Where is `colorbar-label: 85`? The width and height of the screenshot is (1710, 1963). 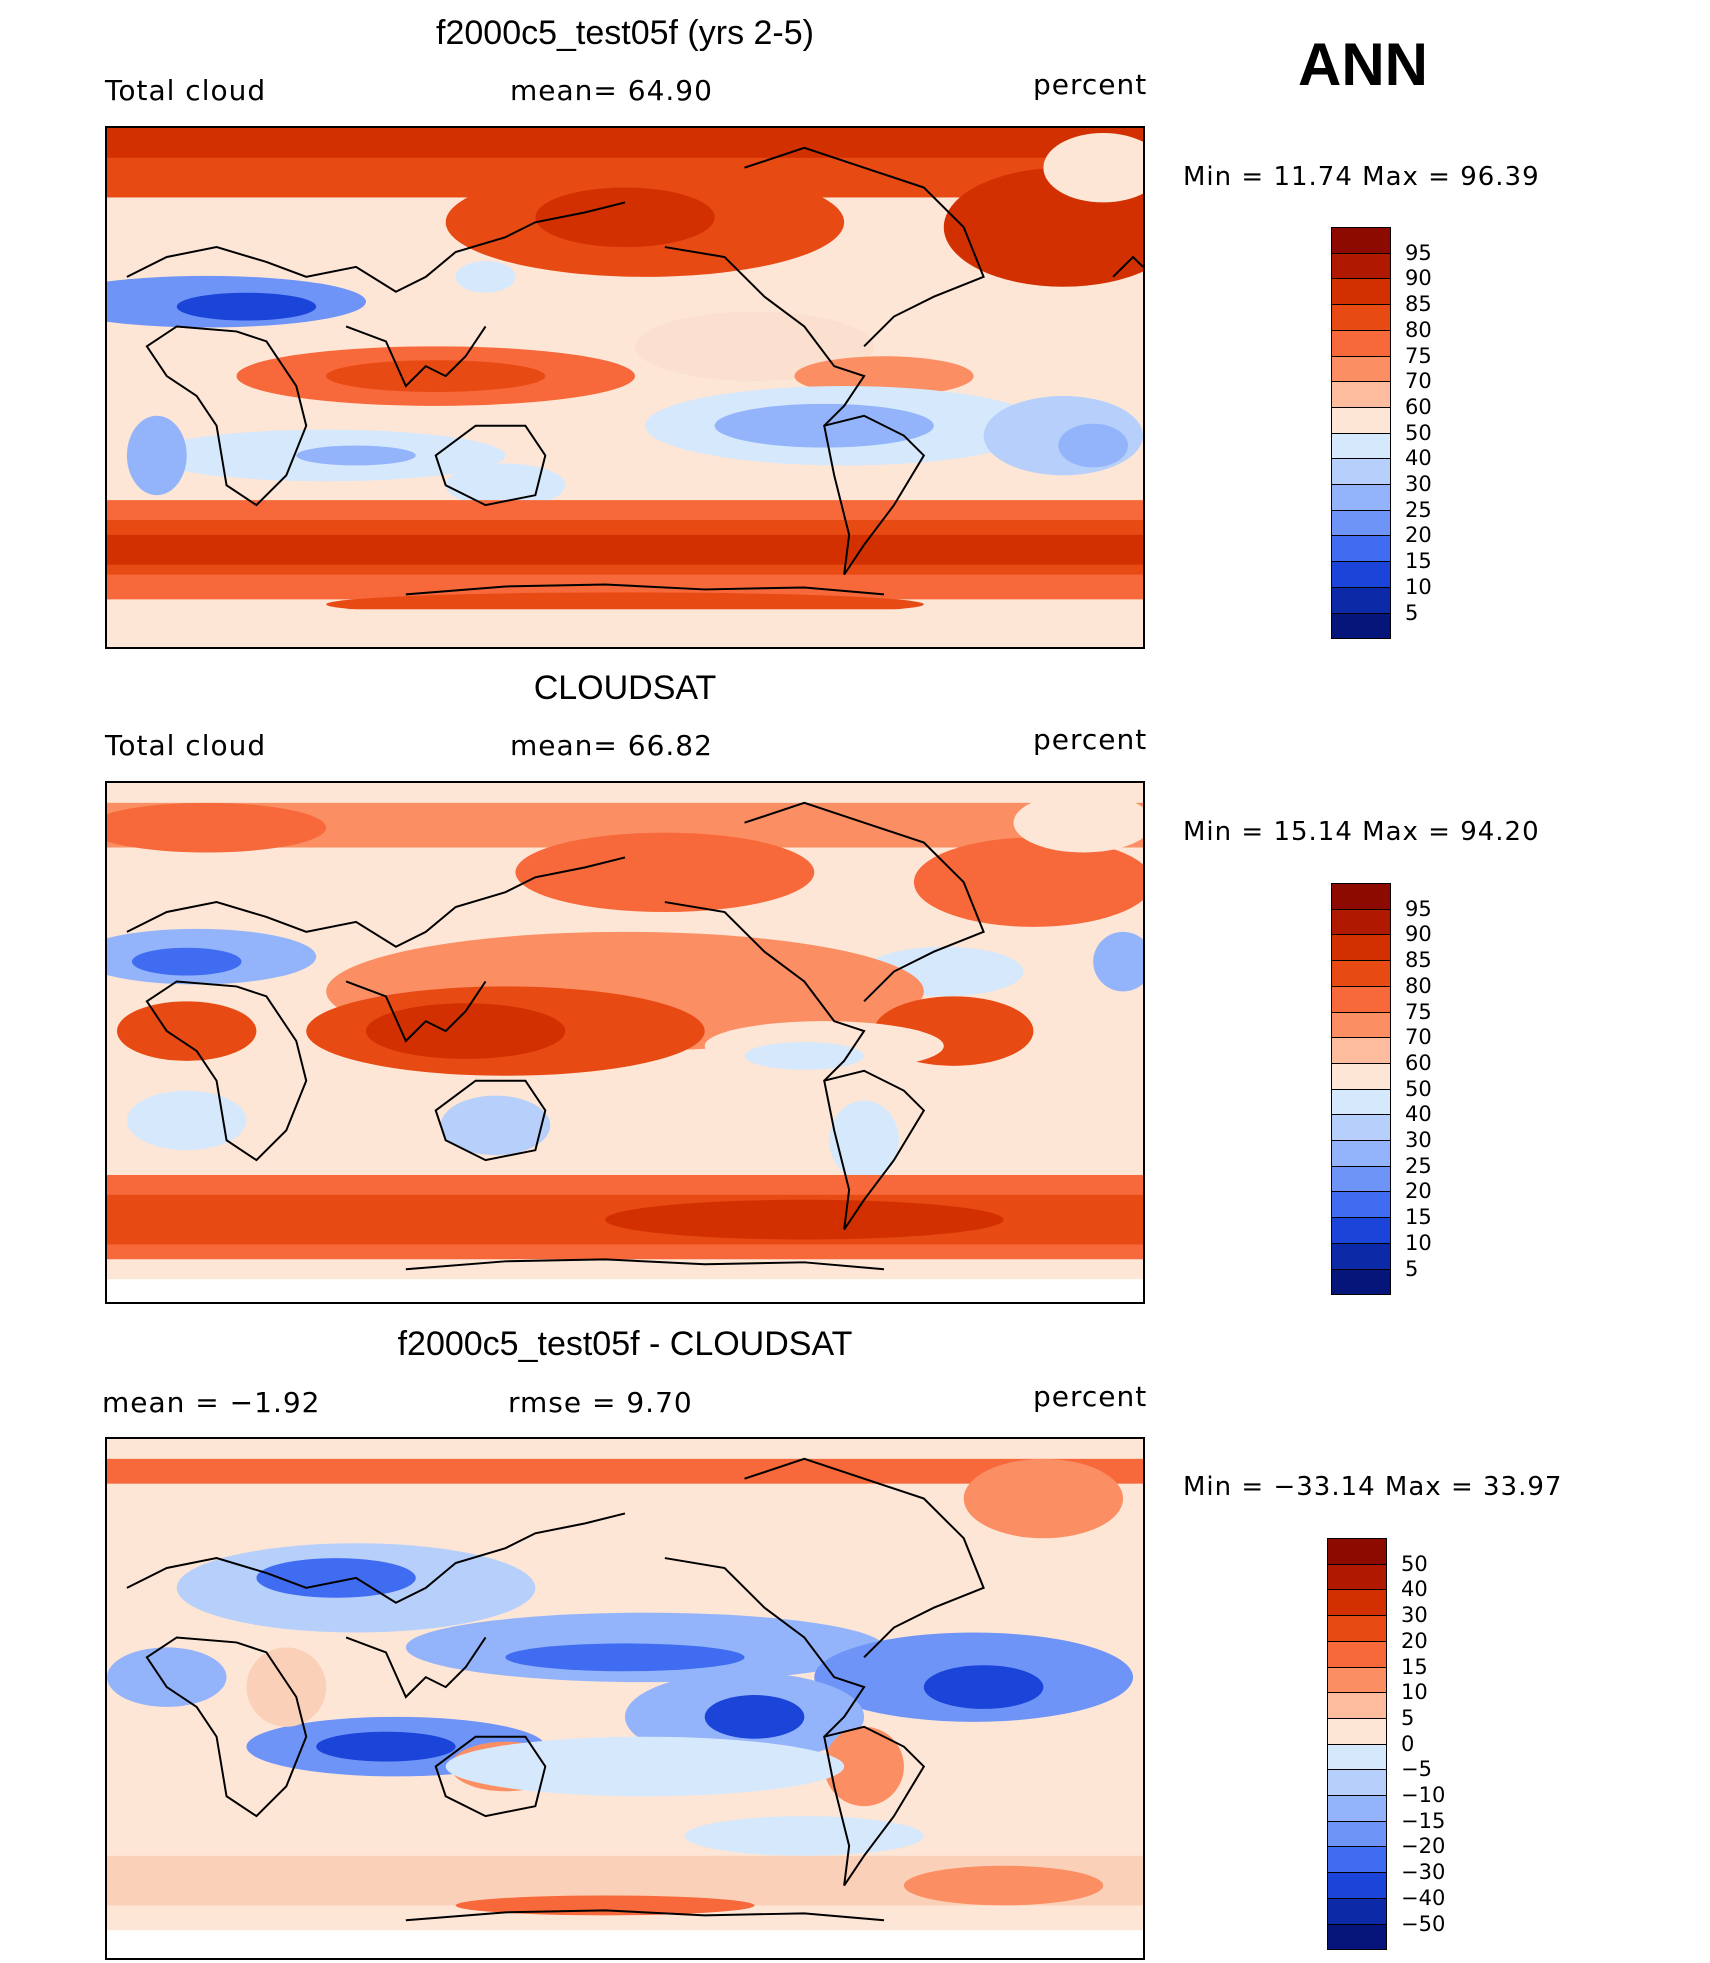 colorbar-label: 85 is located at coordinates (1418, 960).